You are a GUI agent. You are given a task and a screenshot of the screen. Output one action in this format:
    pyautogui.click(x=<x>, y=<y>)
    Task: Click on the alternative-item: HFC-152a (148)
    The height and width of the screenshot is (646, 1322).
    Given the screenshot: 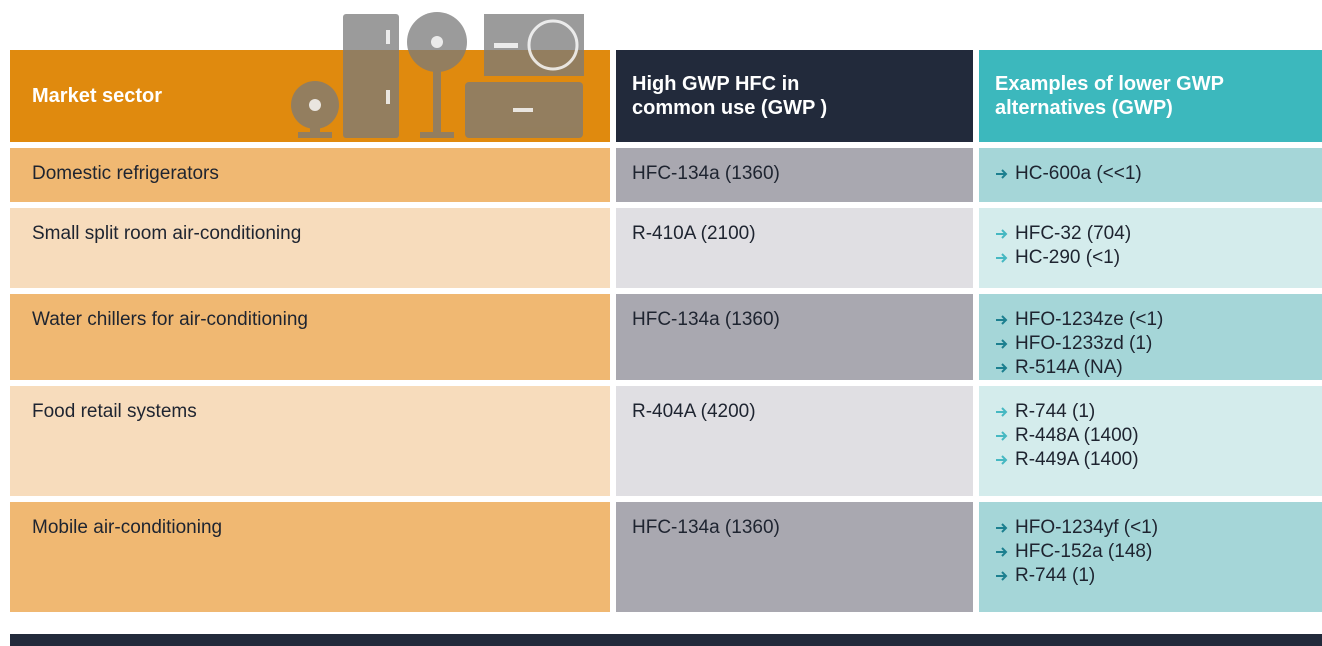 What is the action you would take?
    pyautogui.click(x=1150, y=552)
    